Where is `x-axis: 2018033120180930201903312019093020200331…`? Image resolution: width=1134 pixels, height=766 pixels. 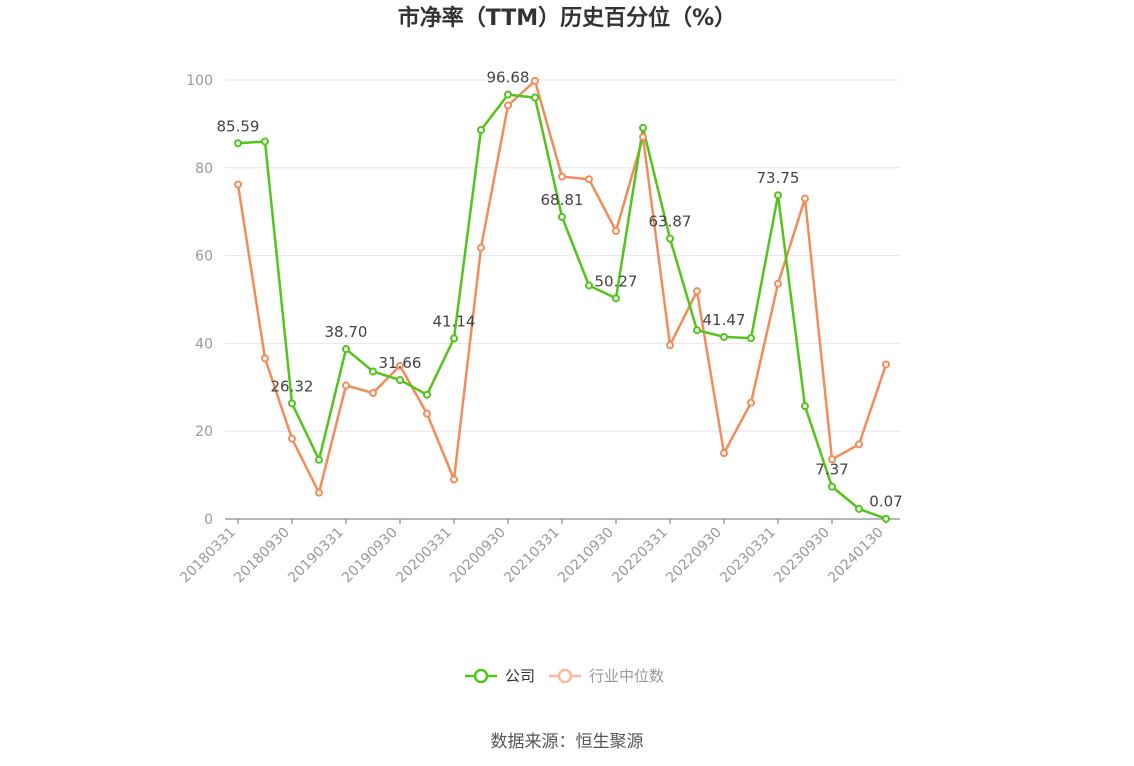
x-axis: 2018033120180930201903312019093020200331… is located at coordinates (538, 552).